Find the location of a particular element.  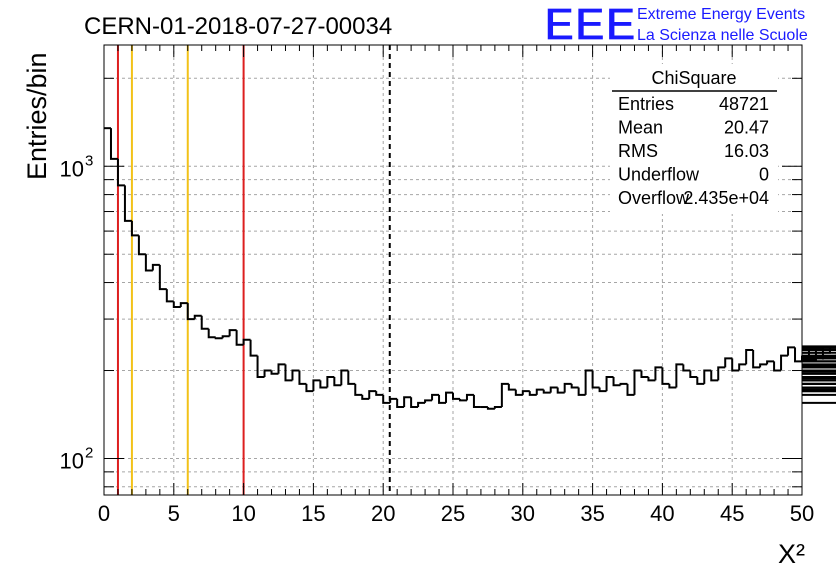

stats-title: ChiSquare is located at coordinates (693, 78).